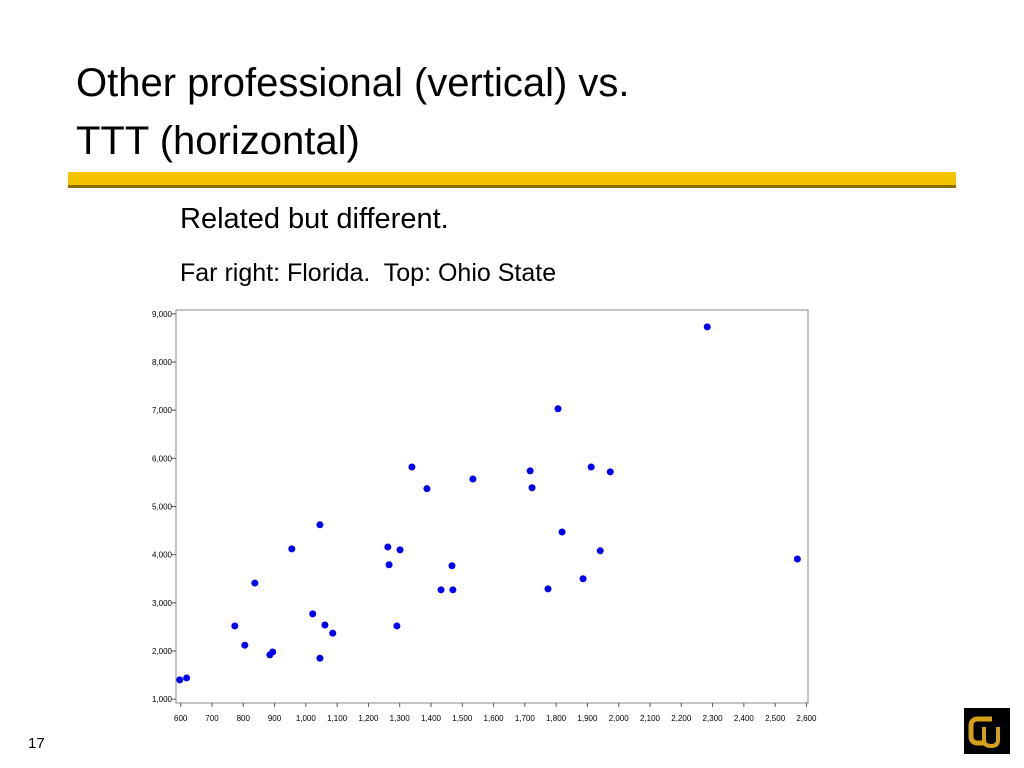  Describe the element at coordinates (212, 718) in the screenshot. I see `x-tick-label: 700` at that location.